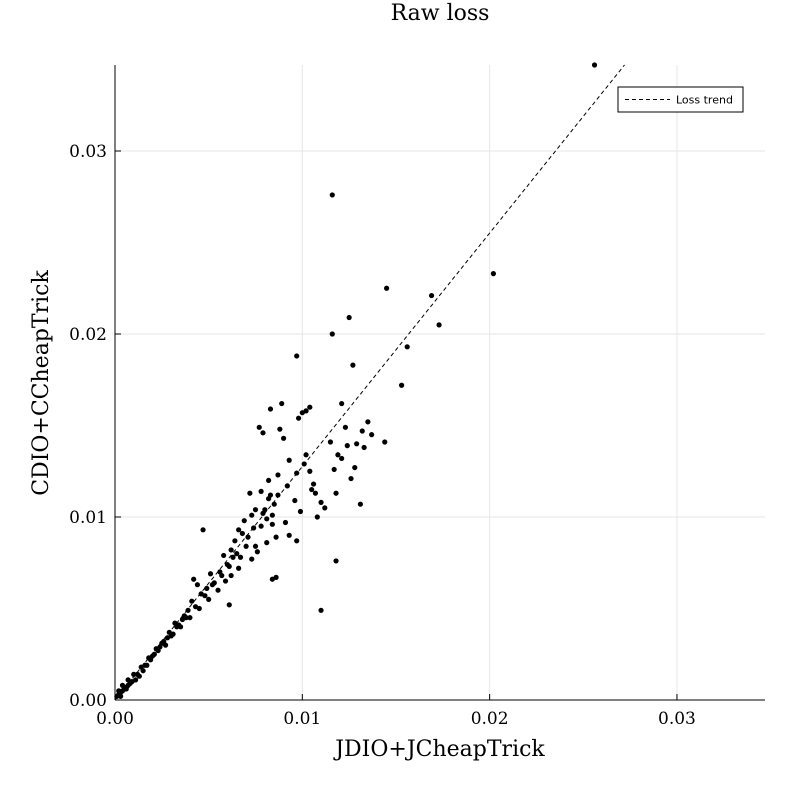 The height and width of the screenshot is (800, 800). I want to click on legend-entry-loss-trend: Loss trend, so click(704, 100).